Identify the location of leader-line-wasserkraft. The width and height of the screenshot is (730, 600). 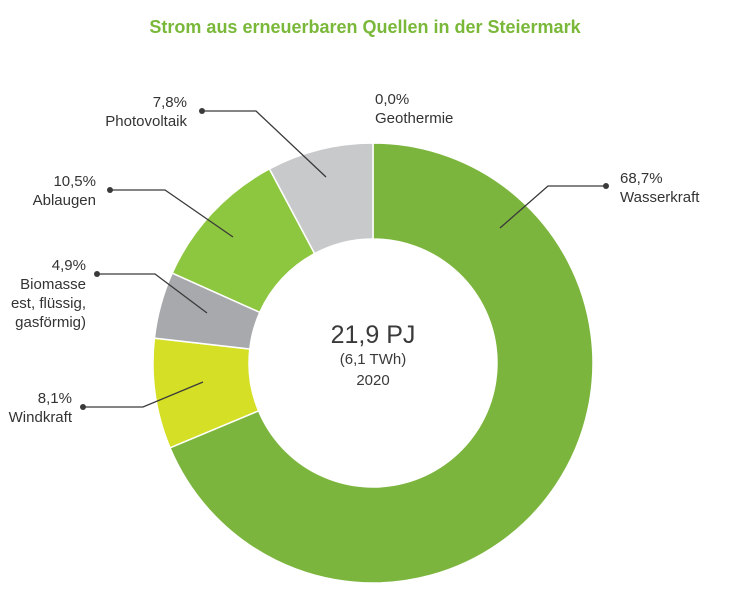
(552, 207).